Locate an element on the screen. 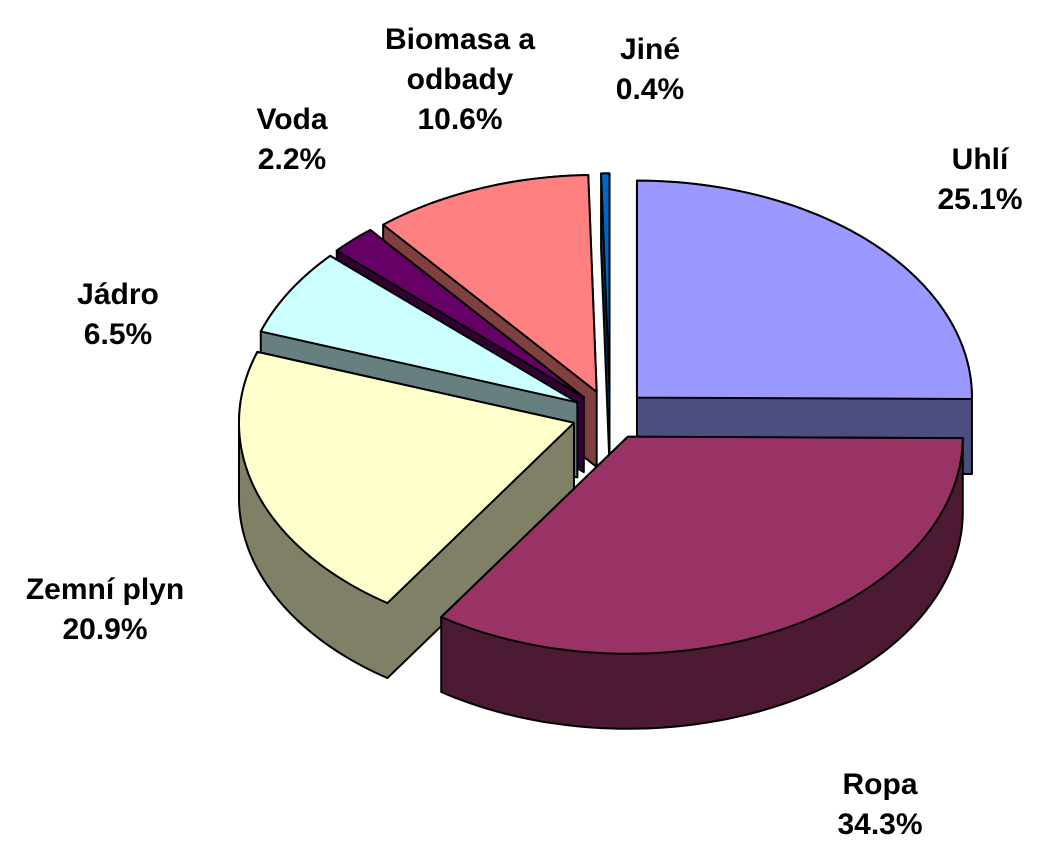 This screenshot has width=1041, height=845. slice-label: Biomasa a odbady 10.6% is located at coordinates (460, 80).